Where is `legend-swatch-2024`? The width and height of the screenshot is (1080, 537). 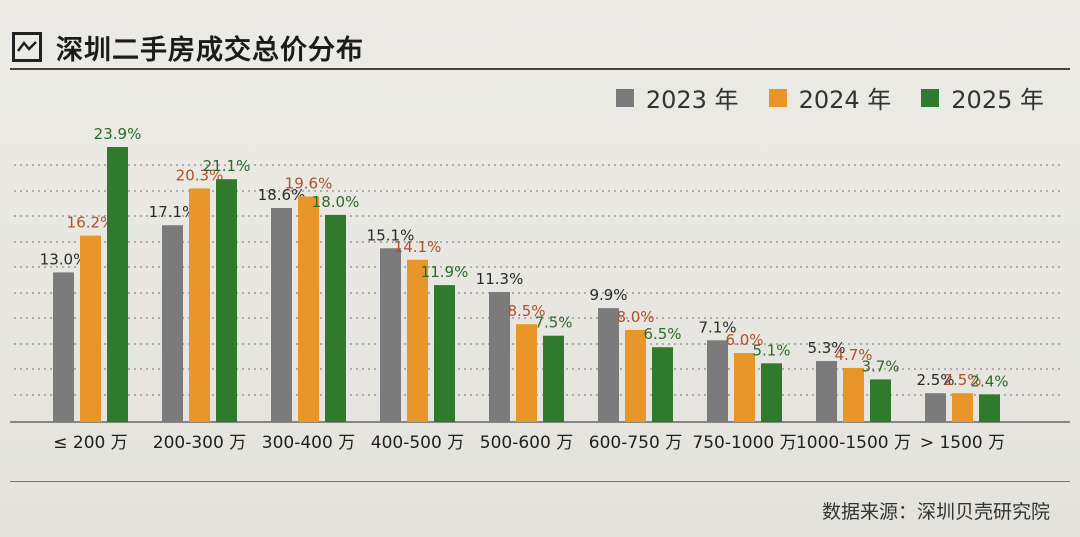 legend-swatch-2024 is located at coordinates (777, 97).